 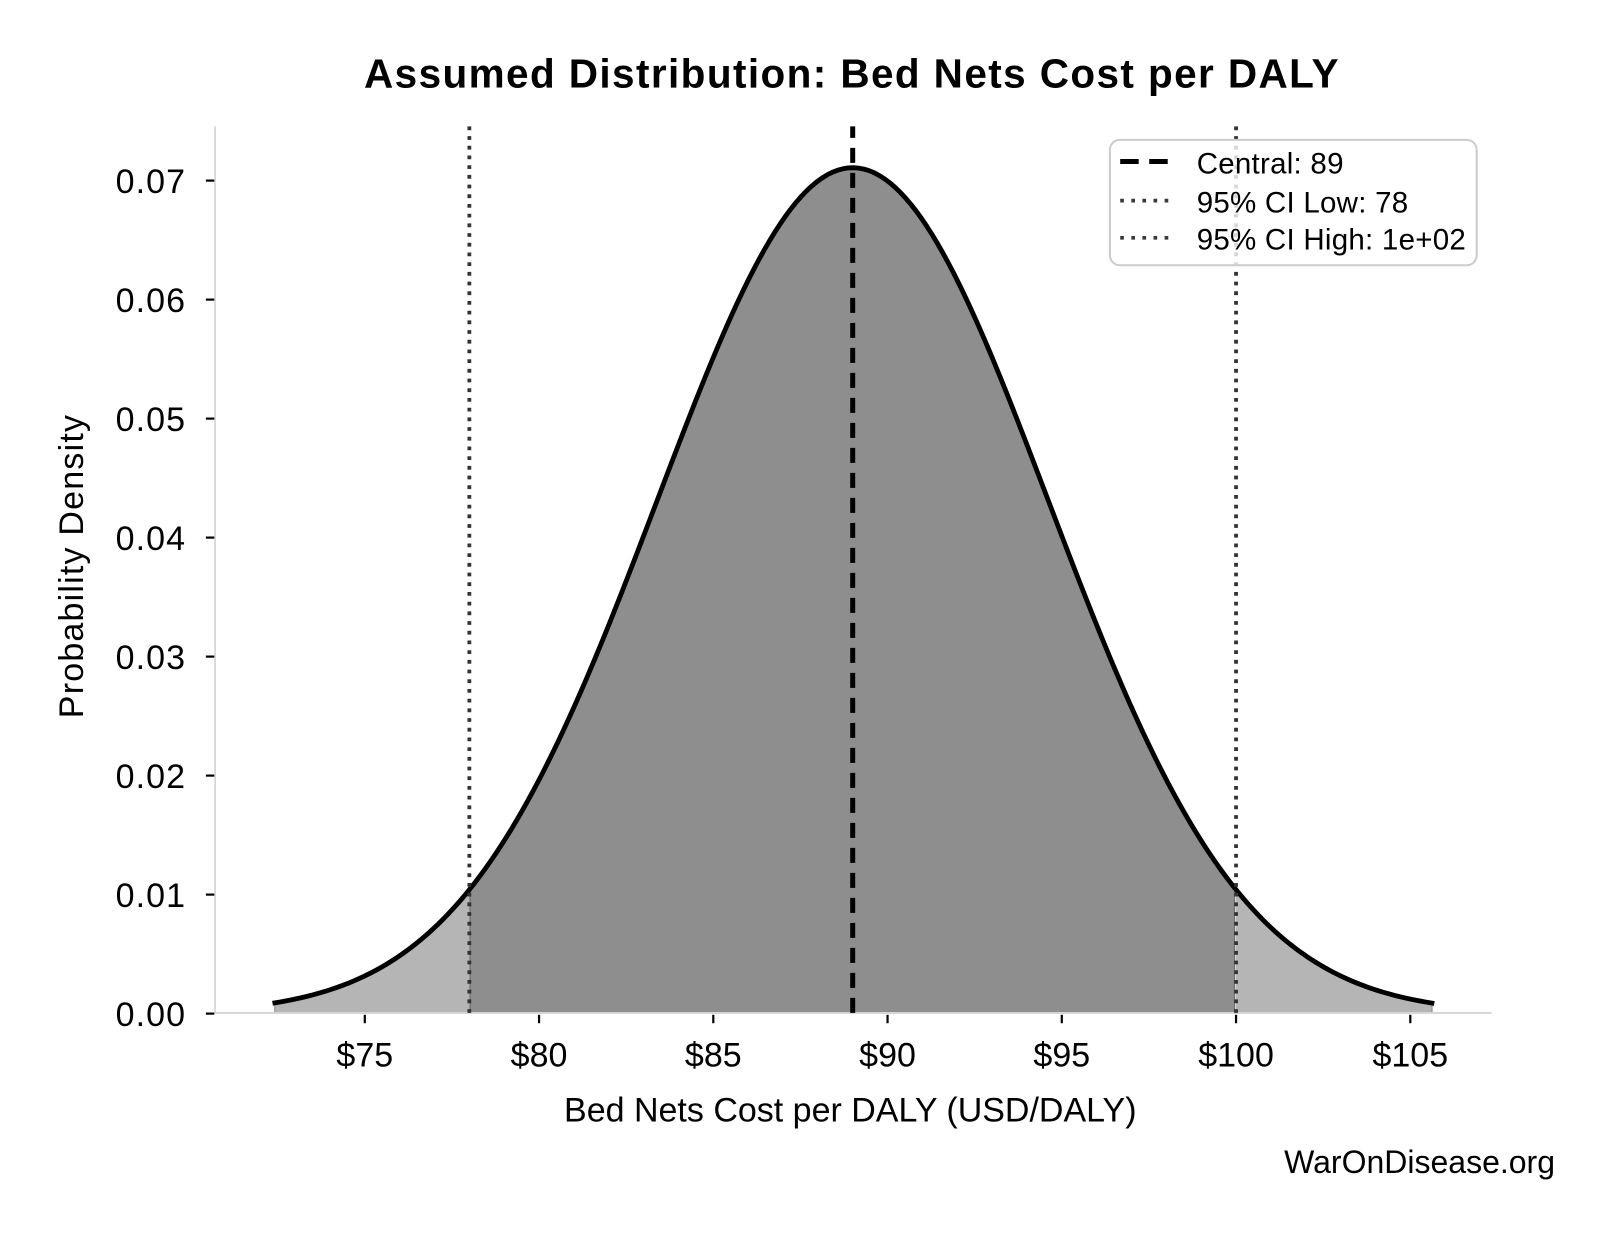 I want to click on svg-text: 95% CI High: 1e+02, so click(x=1331, y=240).